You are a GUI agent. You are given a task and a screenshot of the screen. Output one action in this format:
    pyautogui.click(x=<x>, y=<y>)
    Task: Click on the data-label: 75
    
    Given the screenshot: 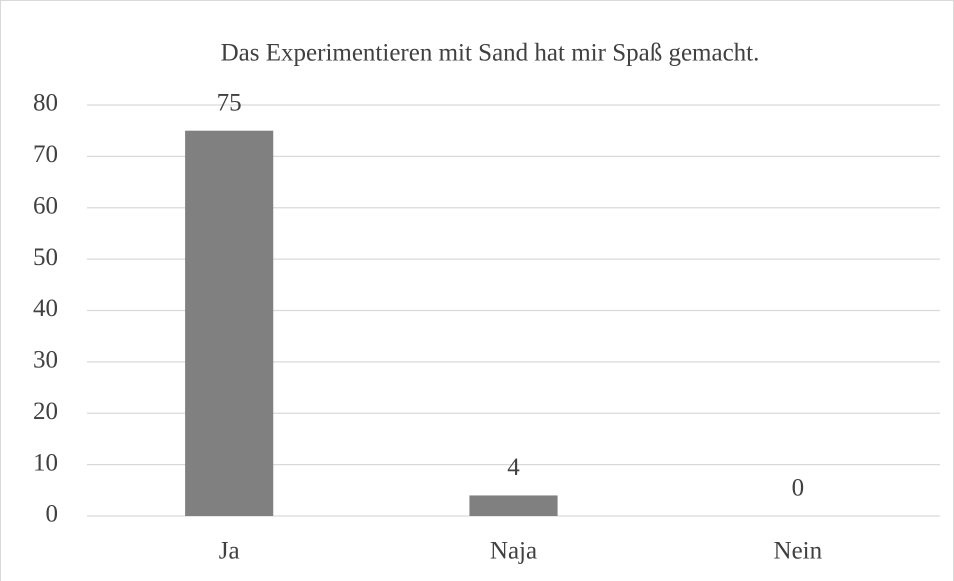 What is the action you would take?
    pyautogui.click(x=229, y=102)
    